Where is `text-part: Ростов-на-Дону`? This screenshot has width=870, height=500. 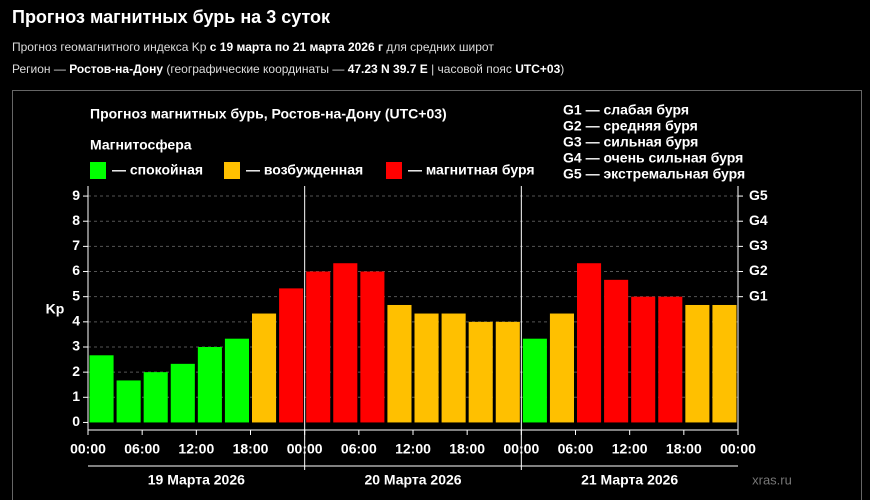
text-part: Ростов-на-Дону is located at coordinates (116, 69).